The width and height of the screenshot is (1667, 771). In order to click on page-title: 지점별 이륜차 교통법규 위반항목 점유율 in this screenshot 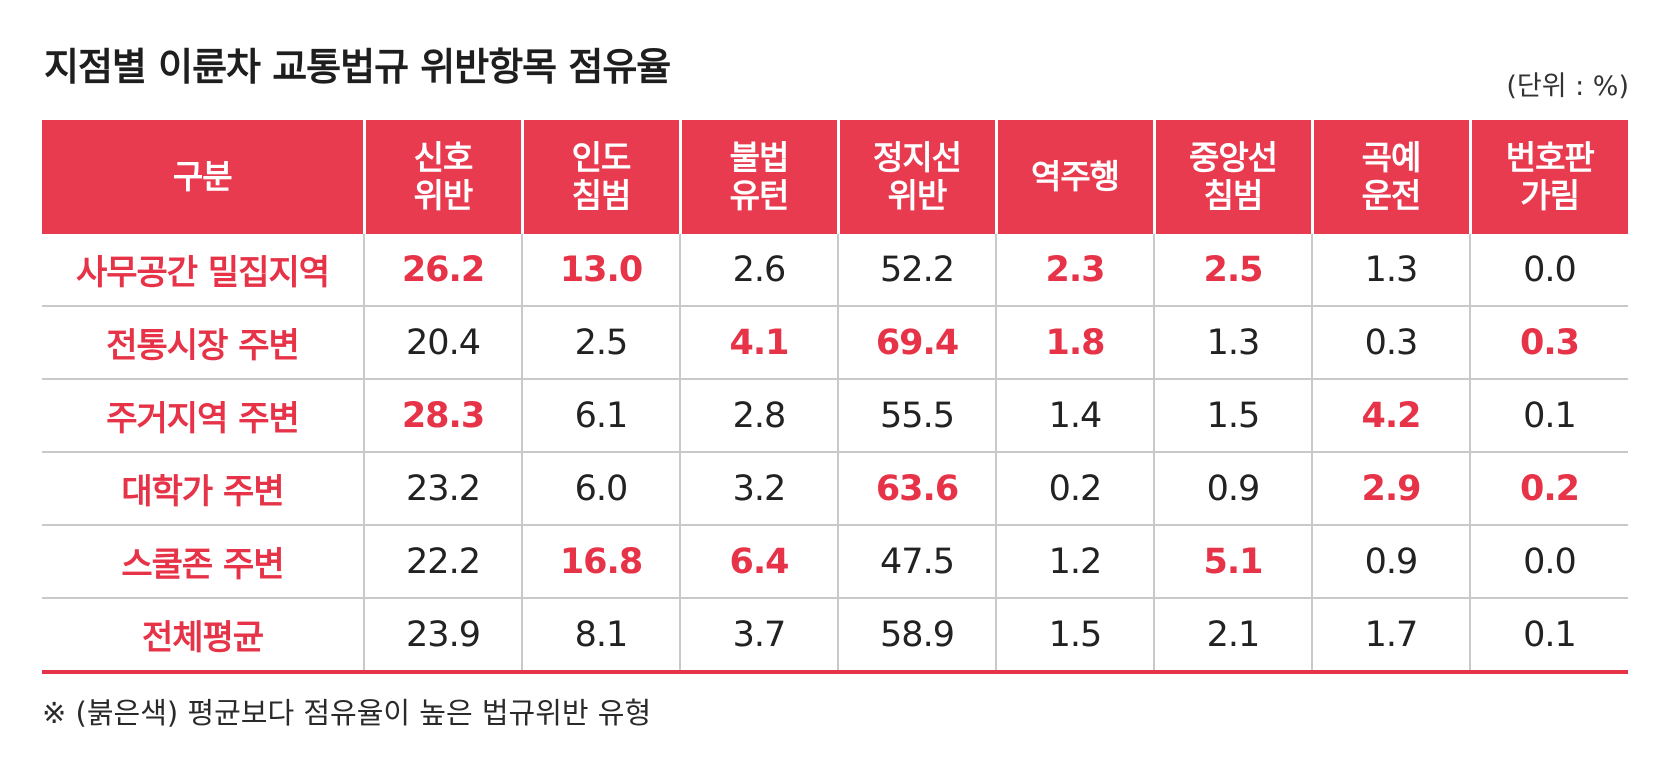, I will do `click(357, 67)`.